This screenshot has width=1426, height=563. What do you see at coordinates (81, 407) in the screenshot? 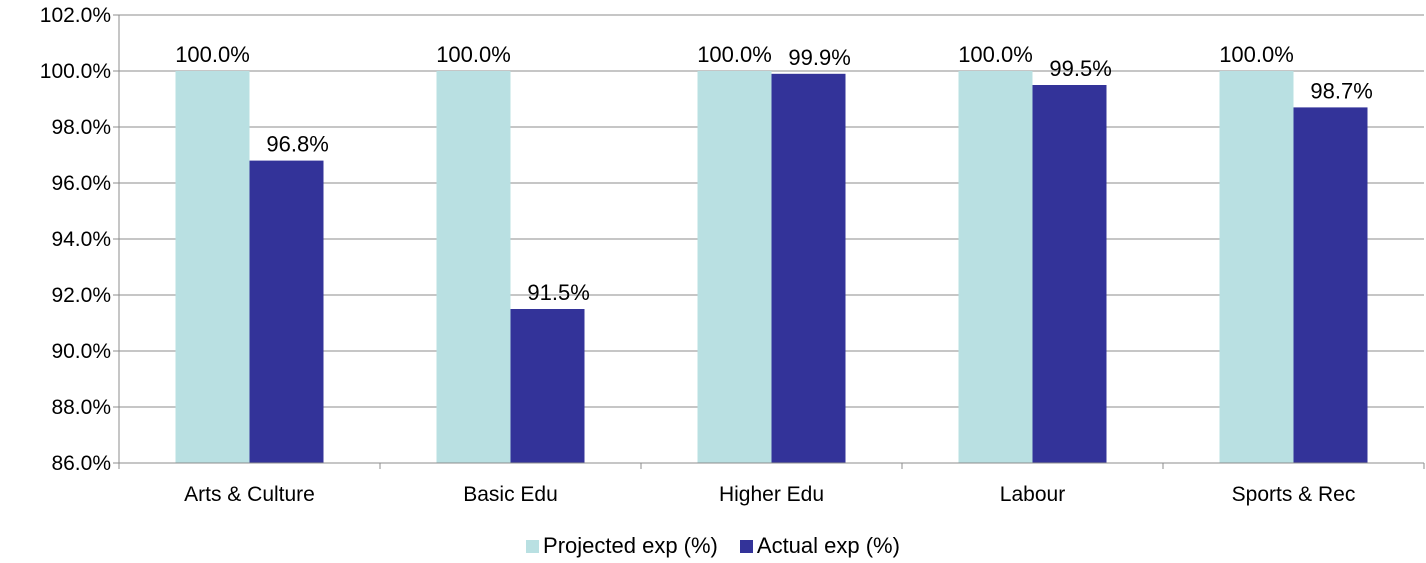
I see `y-tick-label: 88.0%` at bounding box center [81, 407].